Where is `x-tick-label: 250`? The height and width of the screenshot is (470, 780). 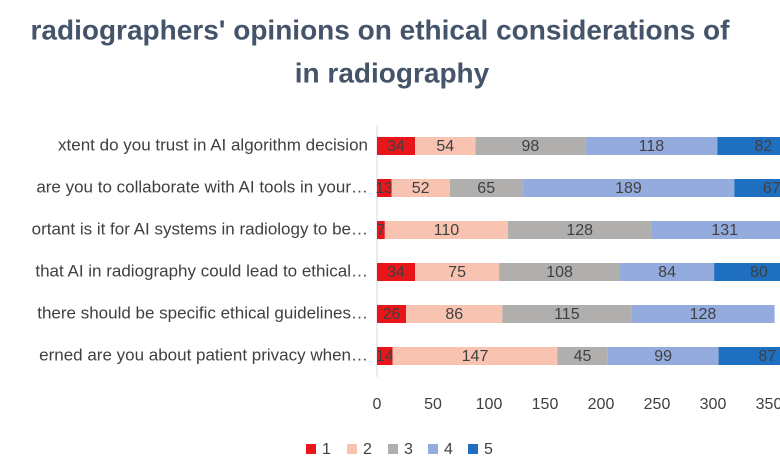 x-tick-label: 250 is located at coordinates (657, 404).